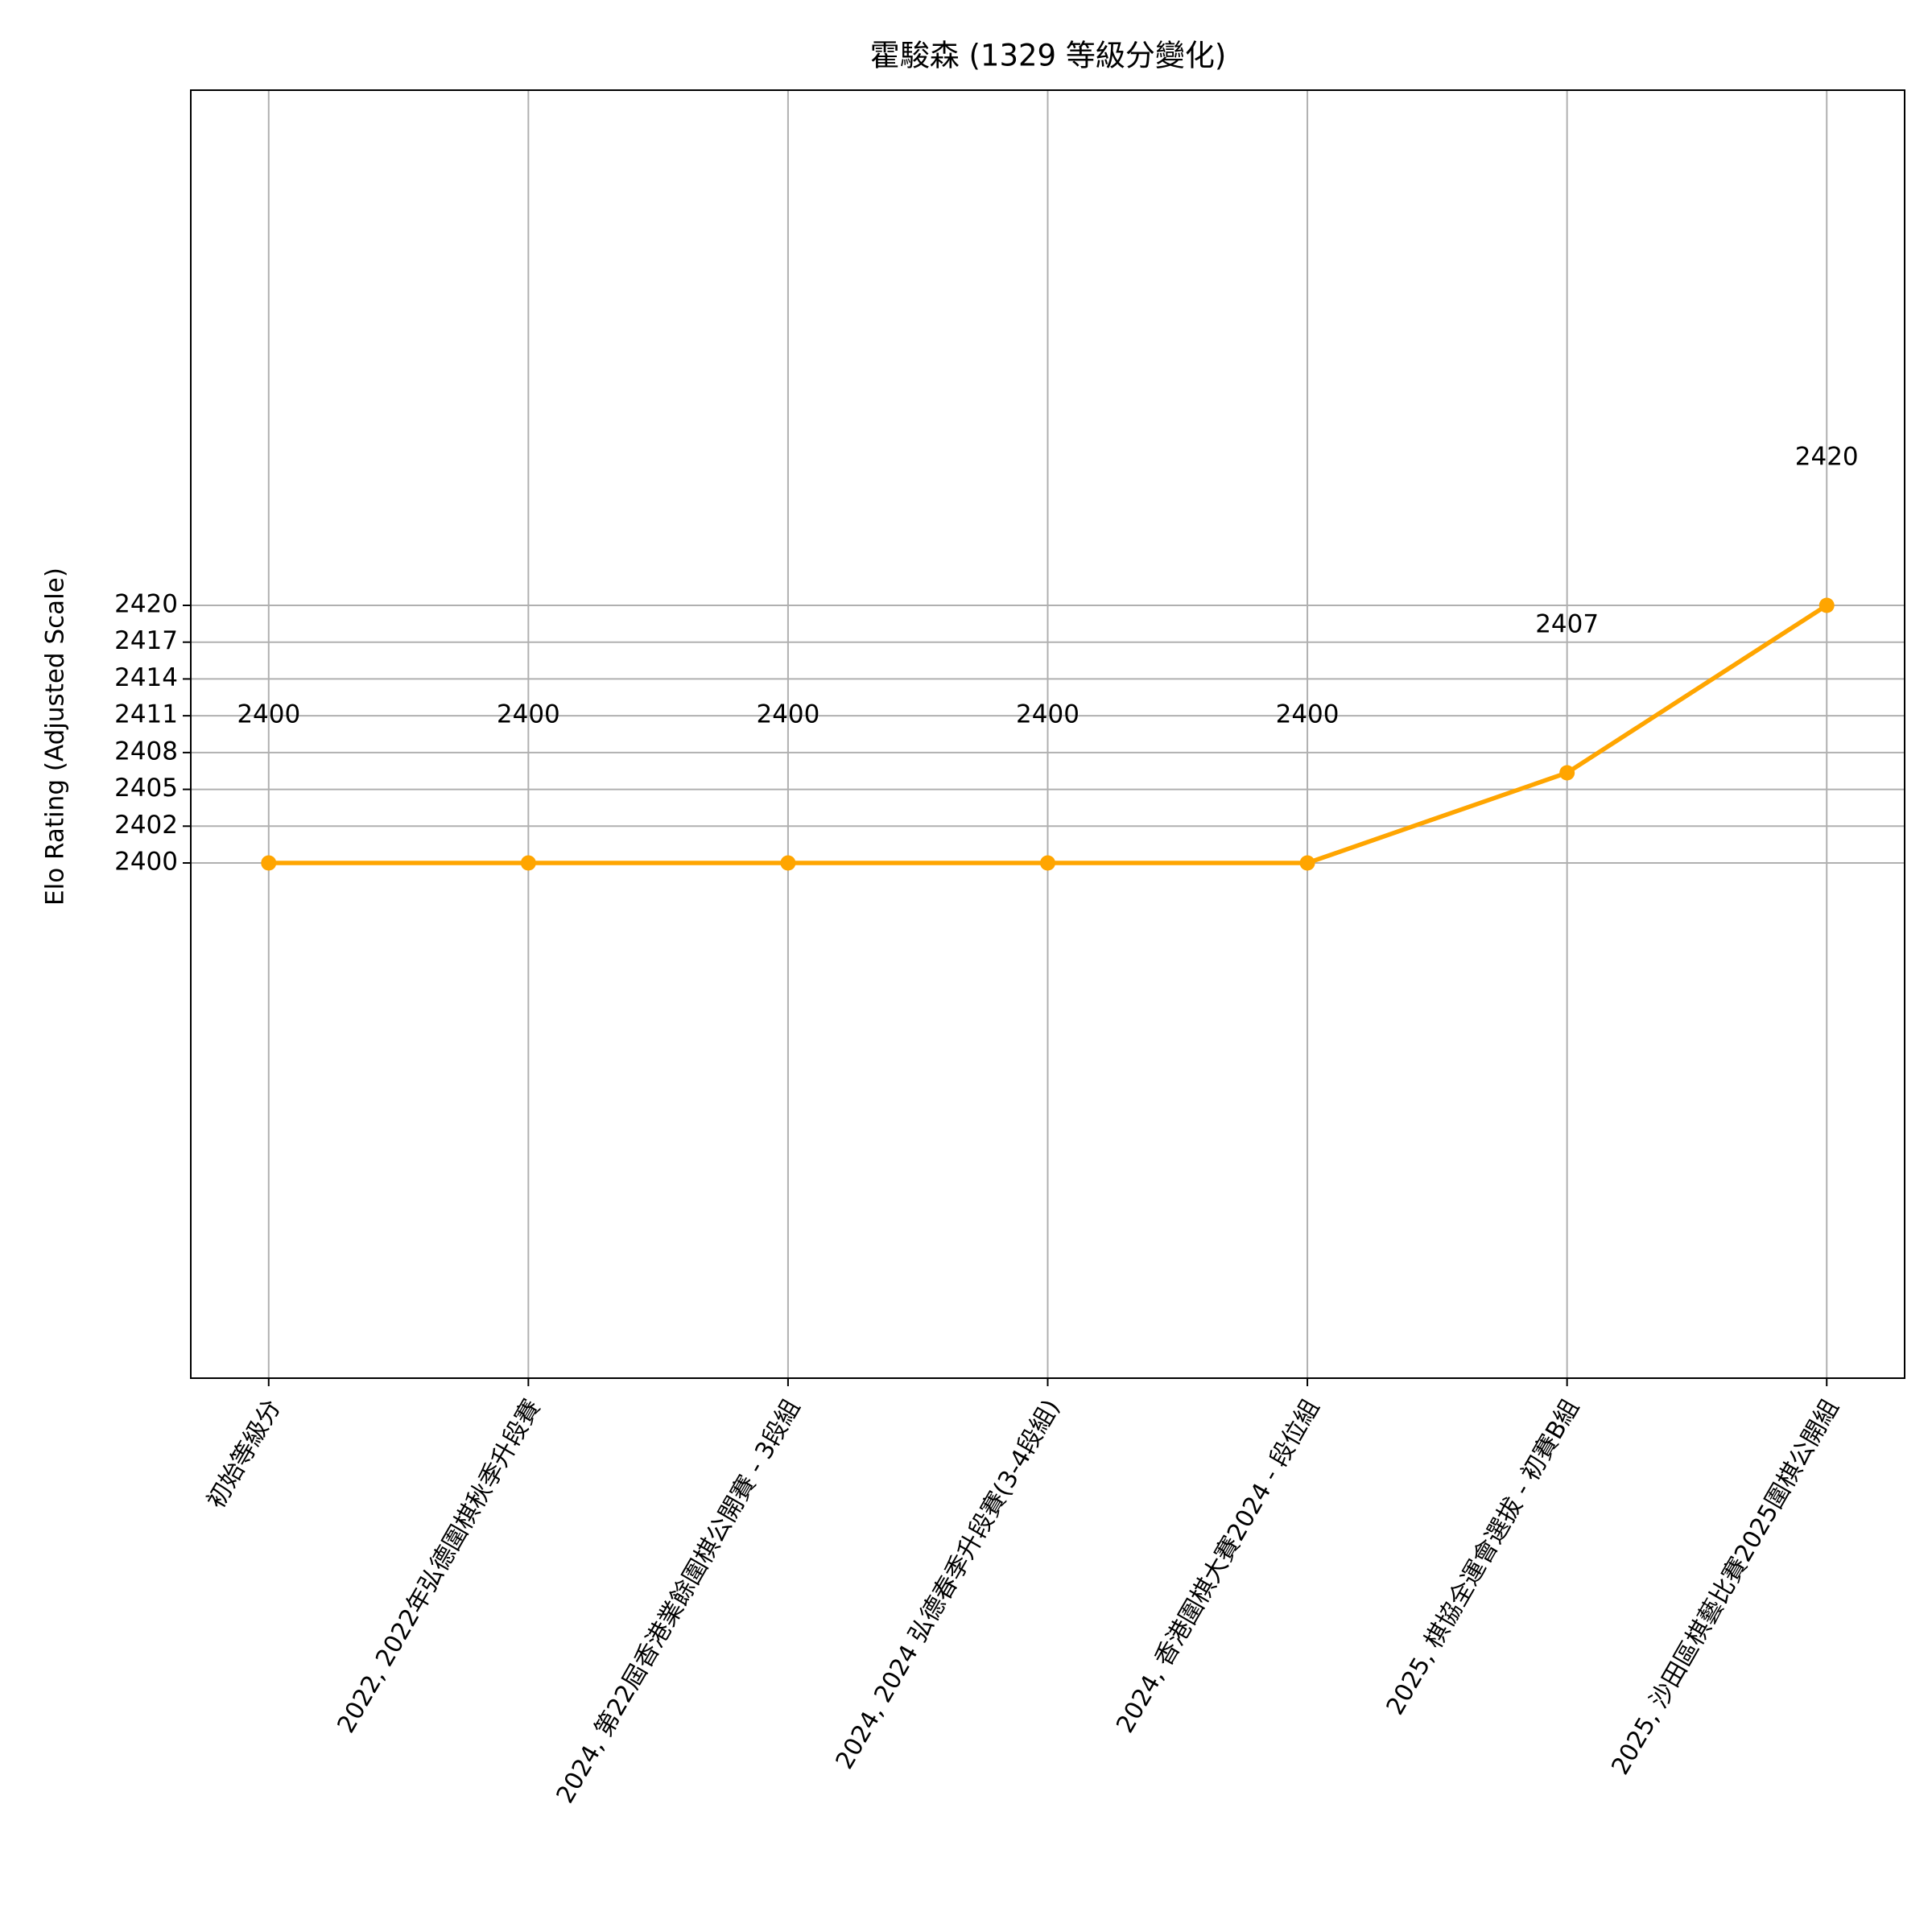 This screenshot has width=1932, height=1932. Describe the element at coordinates (439, 1566) in the screenshot. I see `x-tick-label: 2022, 2022年弘德圍棋秋季升段賽` at that location.